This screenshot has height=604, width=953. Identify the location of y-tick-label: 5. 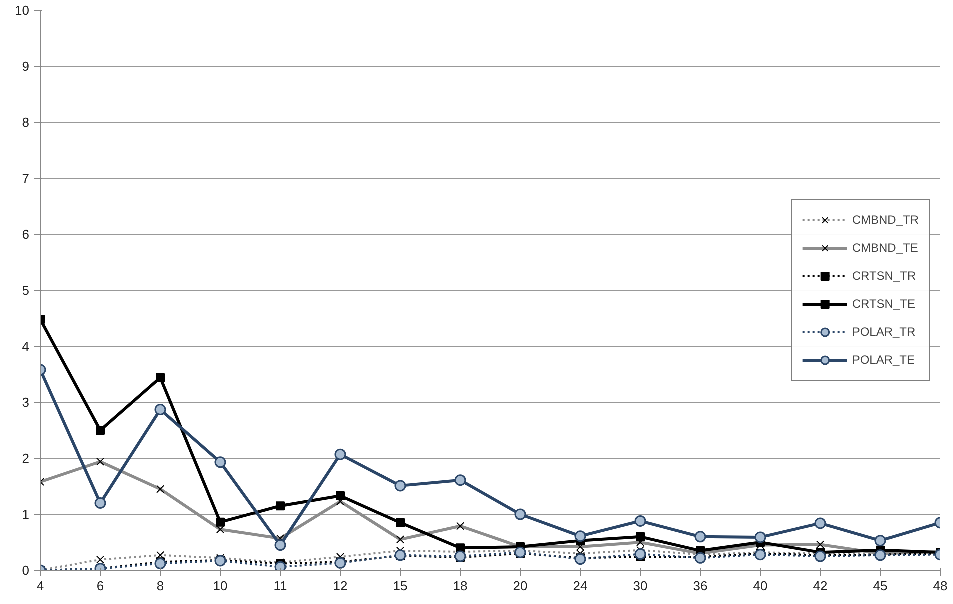
(26, 290).